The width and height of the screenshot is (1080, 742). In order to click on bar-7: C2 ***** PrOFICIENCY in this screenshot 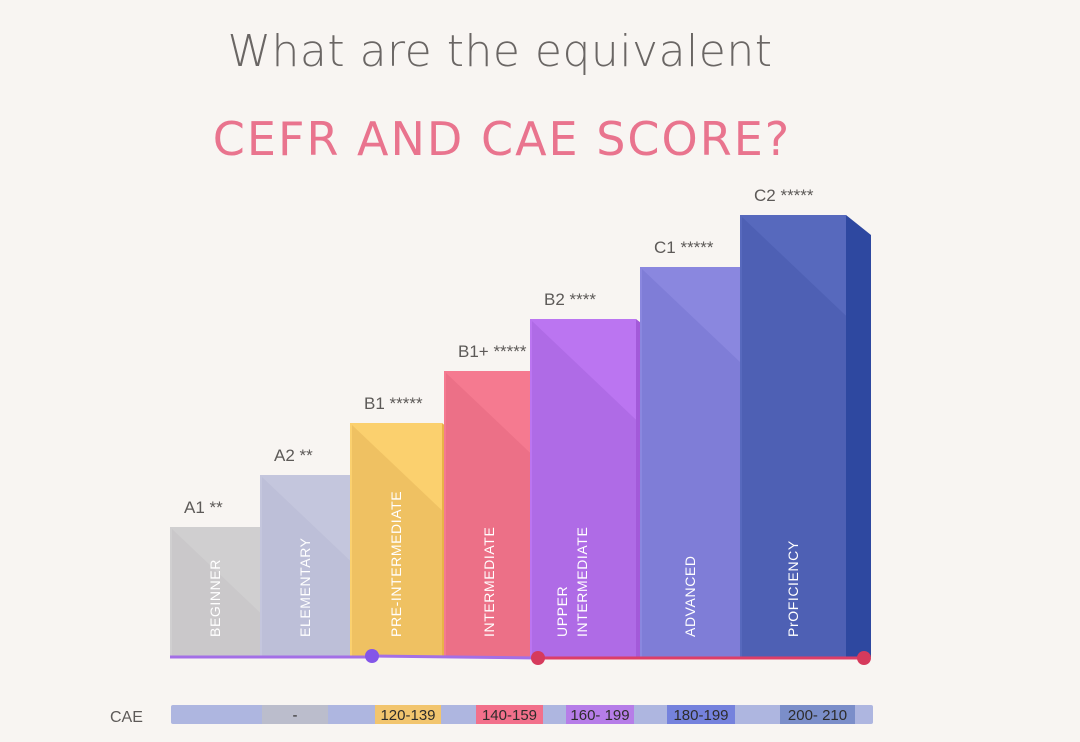, I will do `click(805, 421)`.